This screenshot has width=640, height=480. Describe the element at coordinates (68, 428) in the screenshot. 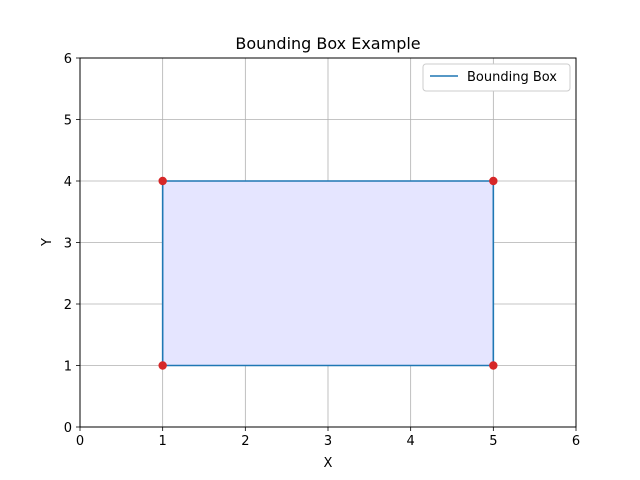

I see `y-tick-label: 0` at that location.